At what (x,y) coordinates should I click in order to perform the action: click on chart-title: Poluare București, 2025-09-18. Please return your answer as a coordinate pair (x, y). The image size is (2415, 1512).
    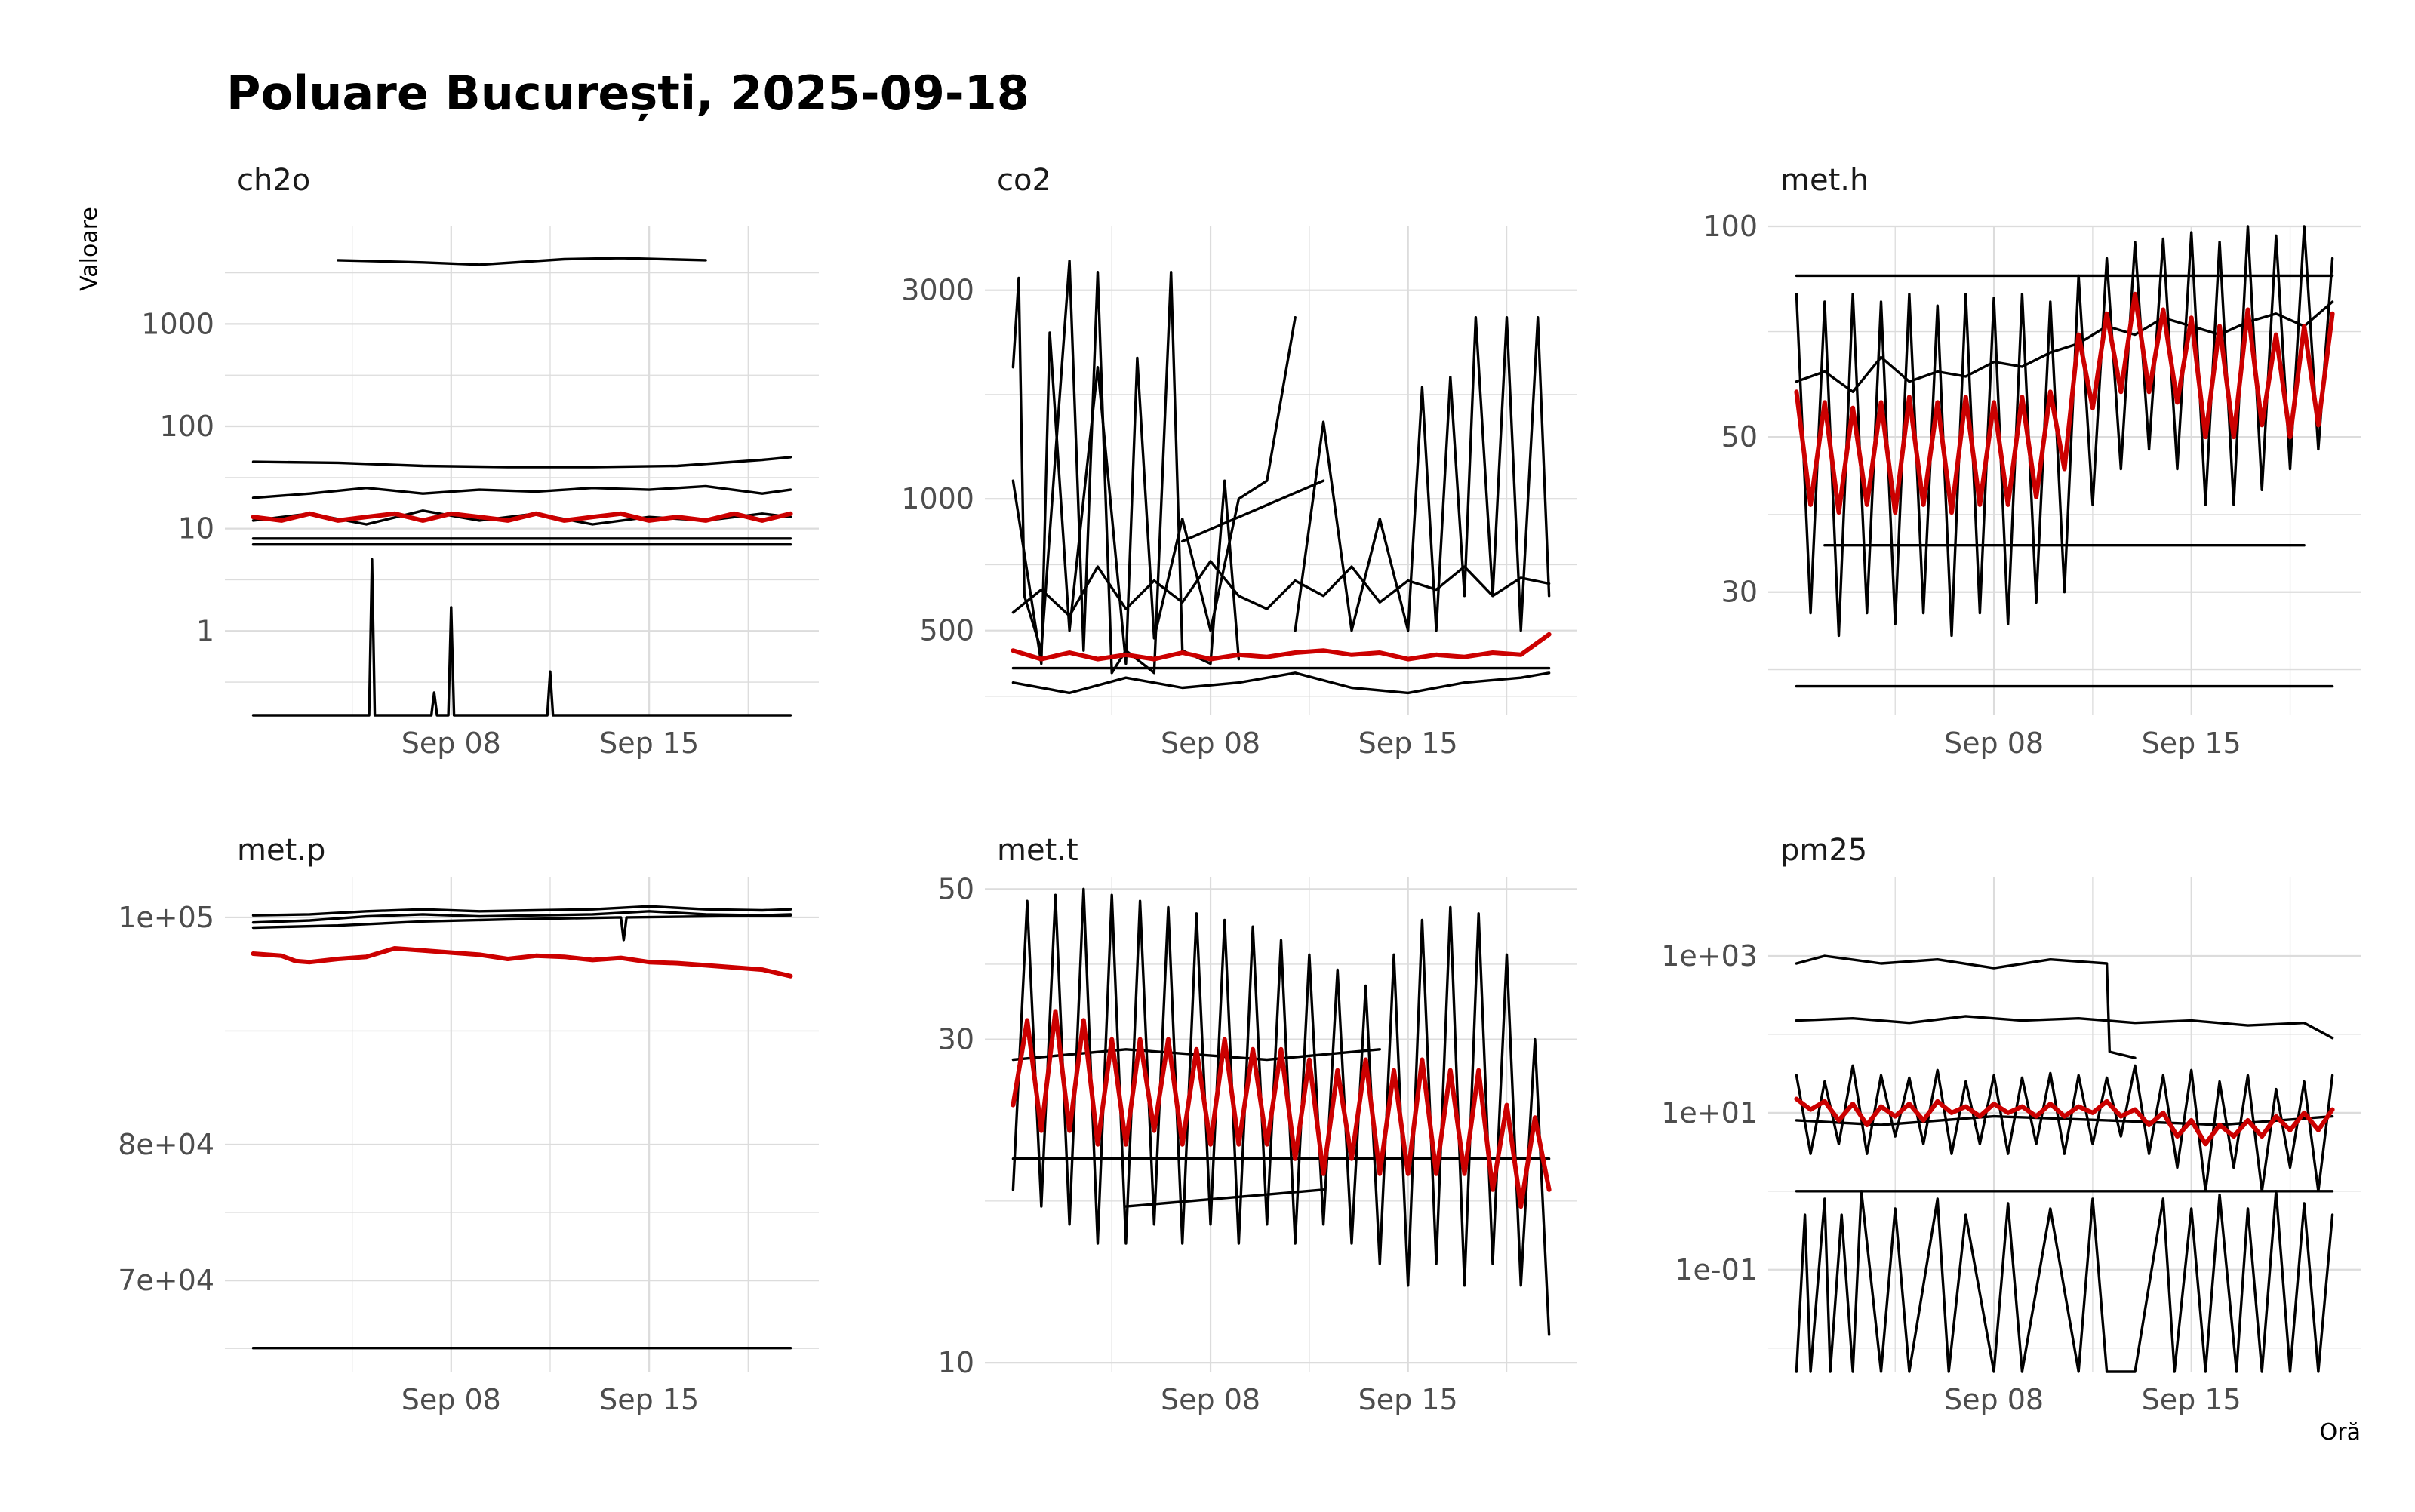
    Looking at the image, I should click on (627, 93).